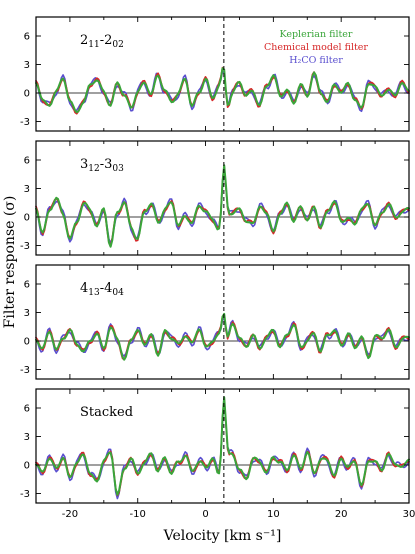  Describe the element at coordinates (106, 412) in the screenshot. I see `panel-label: Stacked` at that location.